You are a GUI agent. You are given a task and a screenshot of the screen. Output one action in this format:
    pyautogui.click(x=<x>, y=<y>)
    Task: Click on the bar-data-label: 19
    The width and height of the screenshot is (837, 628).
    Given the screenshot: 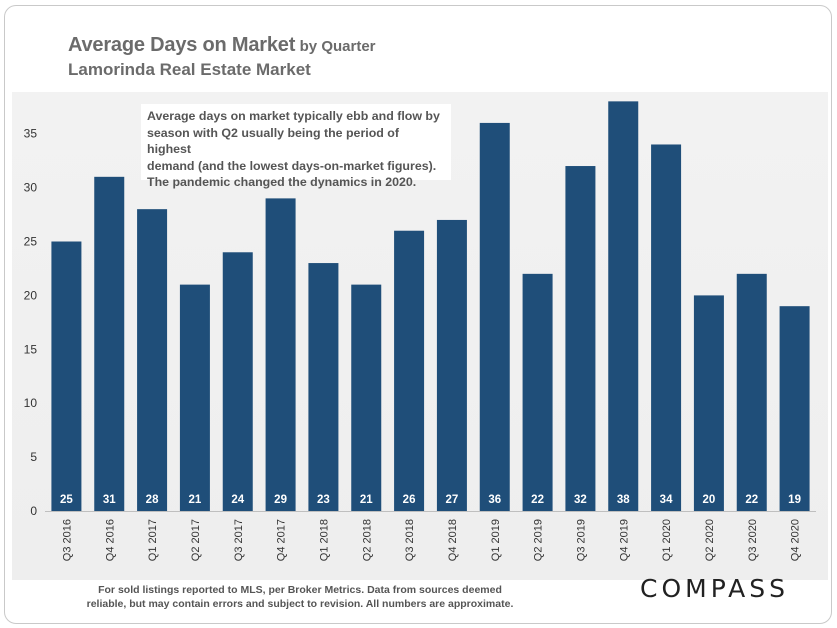 What is the action you would take?
    pyautogui.click(x=794, y=500)
    